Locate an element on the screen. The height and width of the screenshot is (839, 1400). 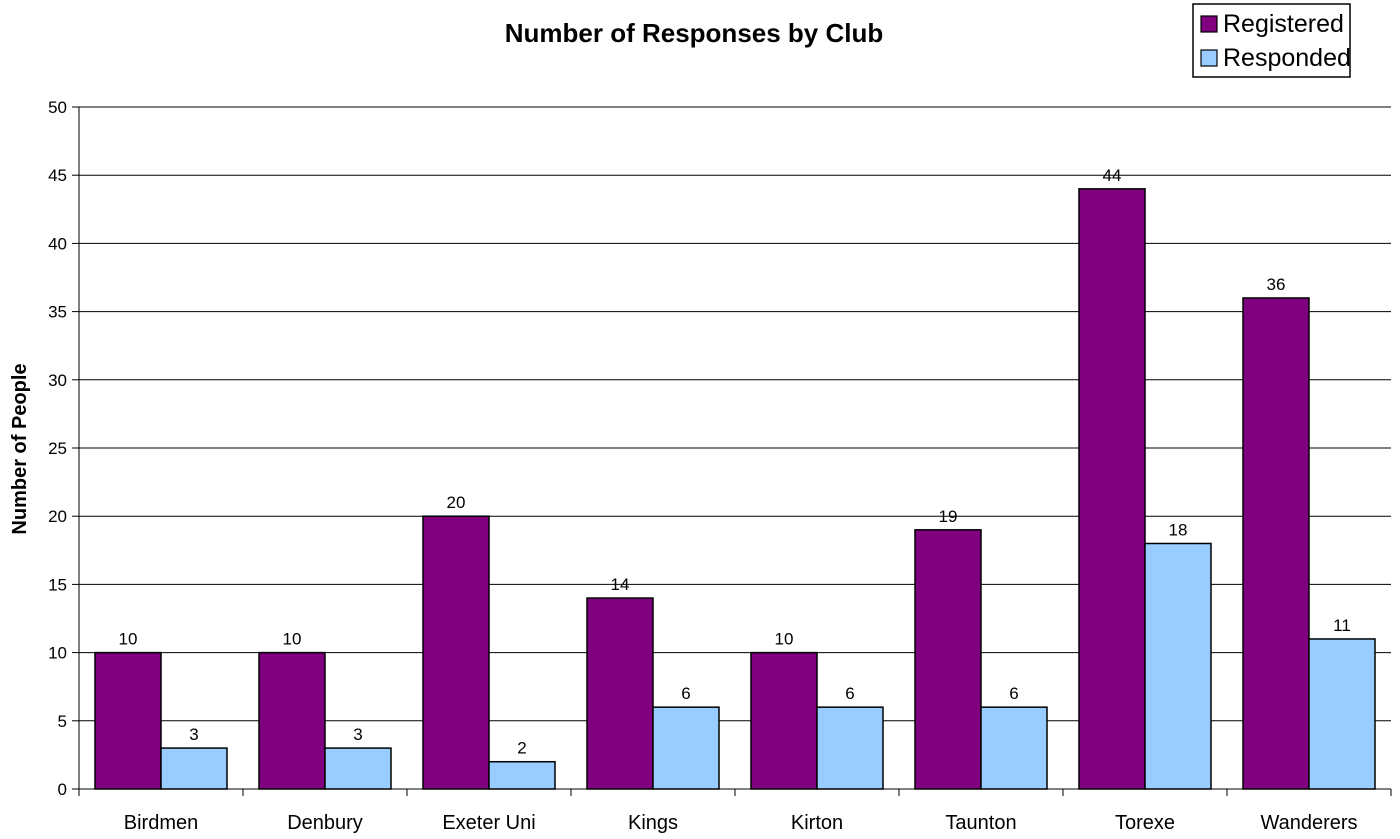
bar-wanderers-registered is located at coordinates (1276, 543).